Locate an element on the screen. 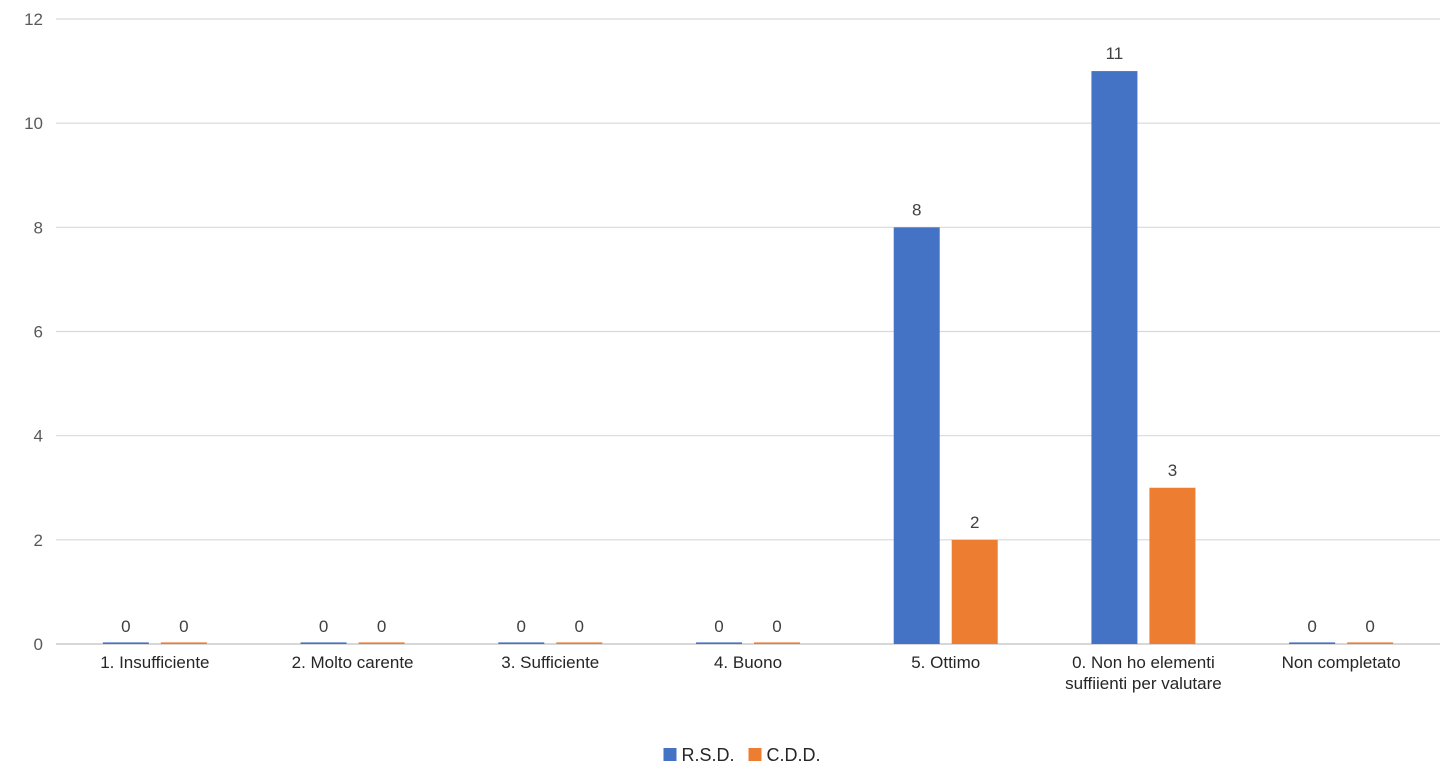 This screenshot has height=774, width=1448. x-category-label-line: 1. Insufficiente is located at coordinates (154, 662).